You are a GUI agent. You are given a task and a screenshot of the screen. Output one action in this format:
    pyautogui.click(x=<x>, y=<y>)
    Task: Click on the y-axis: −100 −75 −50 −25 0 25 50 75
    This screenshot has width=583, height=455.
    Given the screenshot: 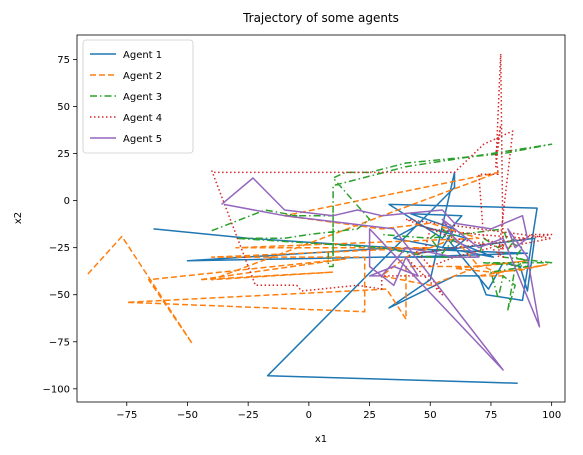 What is the action you would take?
    pyautogui.click(x=60, y=225)
    